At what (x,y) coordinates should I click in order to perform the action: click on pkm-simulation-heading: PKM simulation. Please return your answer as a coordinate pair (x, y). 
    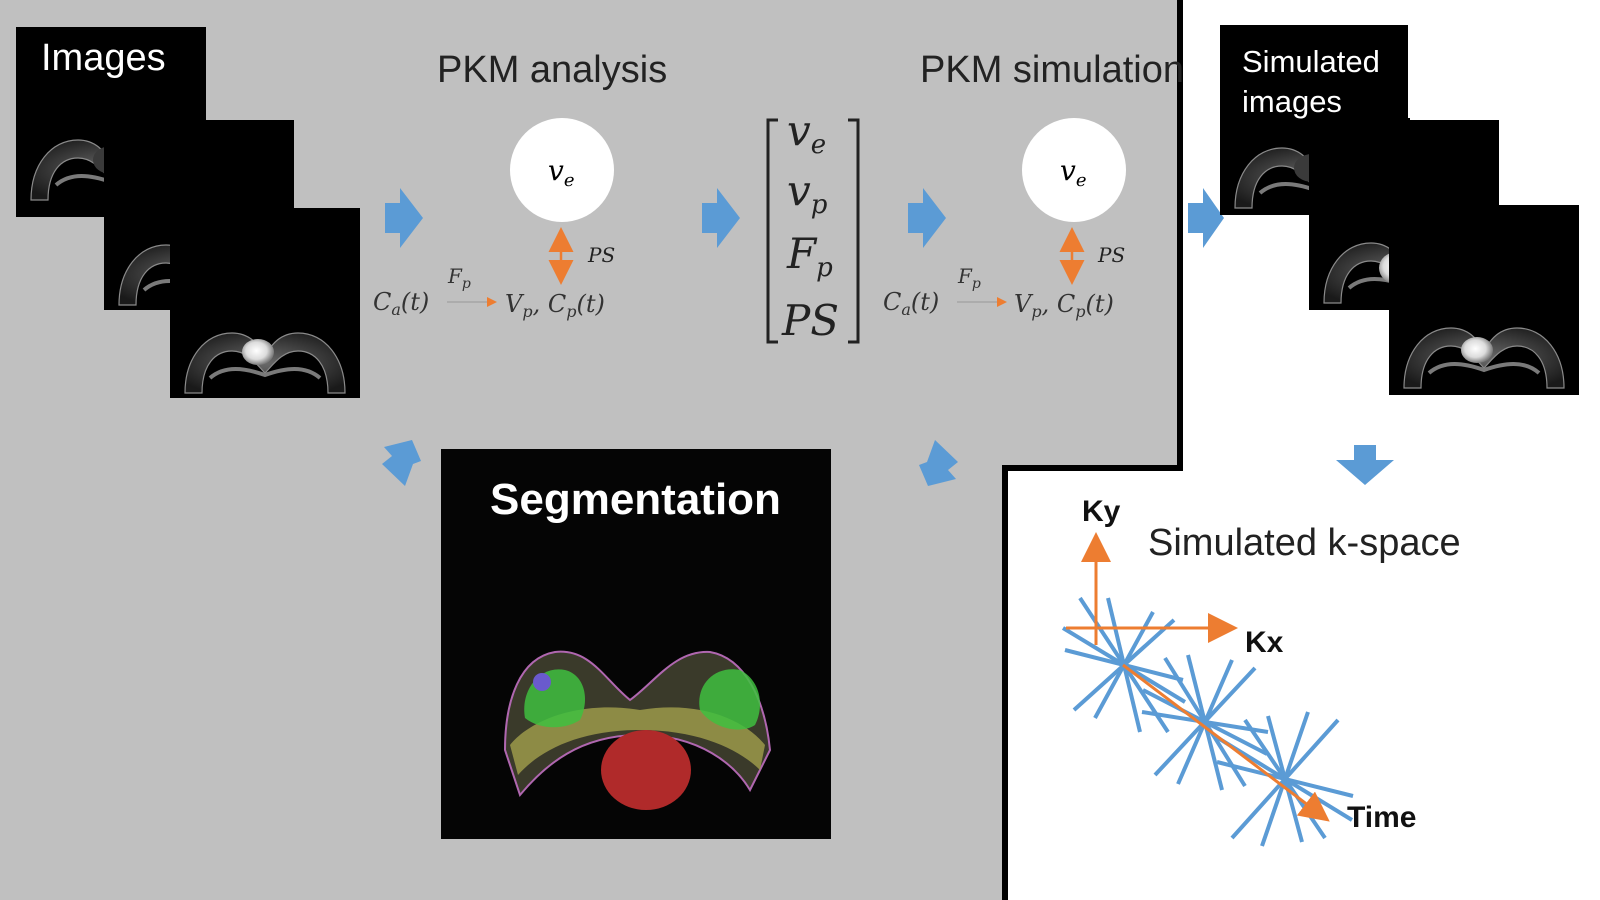
    Looking at the image, I should click on (1052, 70).